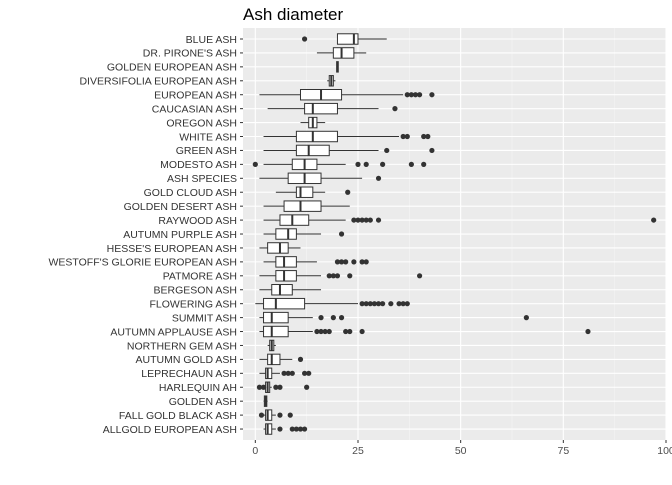  Describe the element at coordinates (180, 235) in the screenshot. I see `y-tick-label: AUTUMN PURPLE ASH` at that location.